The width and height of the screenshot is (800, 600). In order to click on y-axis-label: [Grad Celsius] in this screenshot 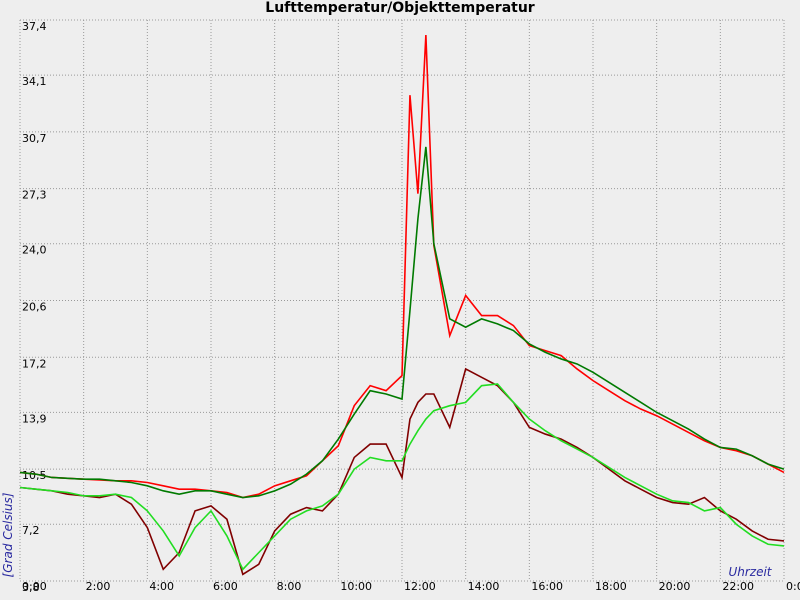, I will do `click(8, 534)`.